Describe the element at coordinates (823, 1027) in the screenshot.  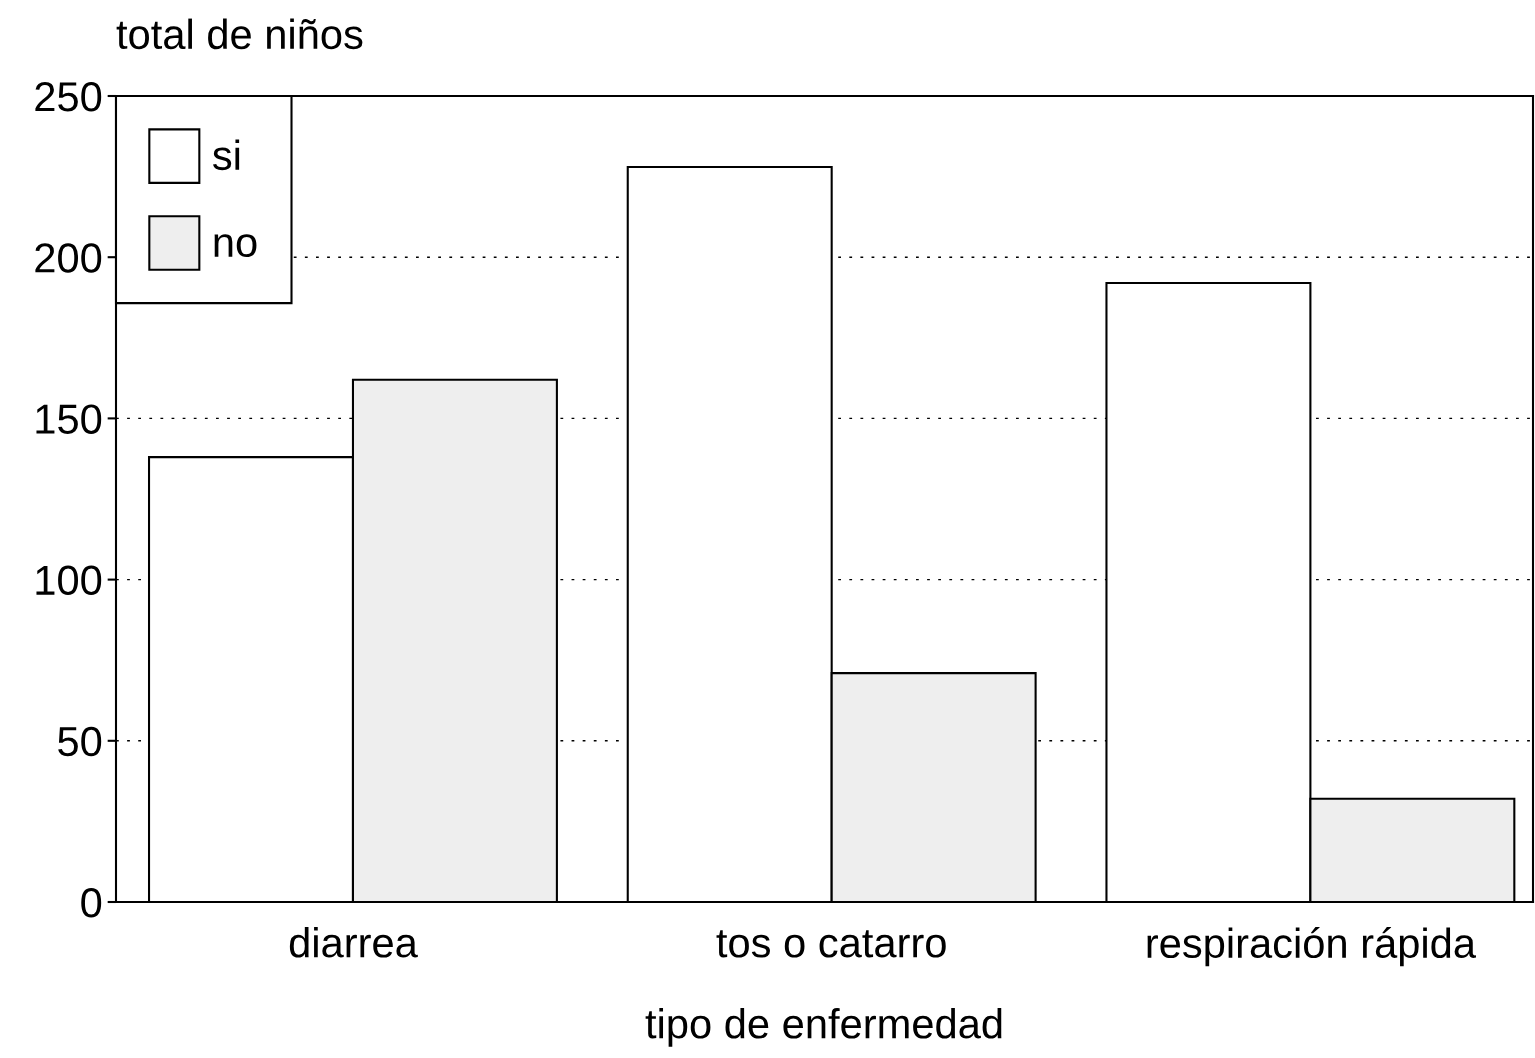
I see `x-axis-title: tipo de enfermedad` at that location.